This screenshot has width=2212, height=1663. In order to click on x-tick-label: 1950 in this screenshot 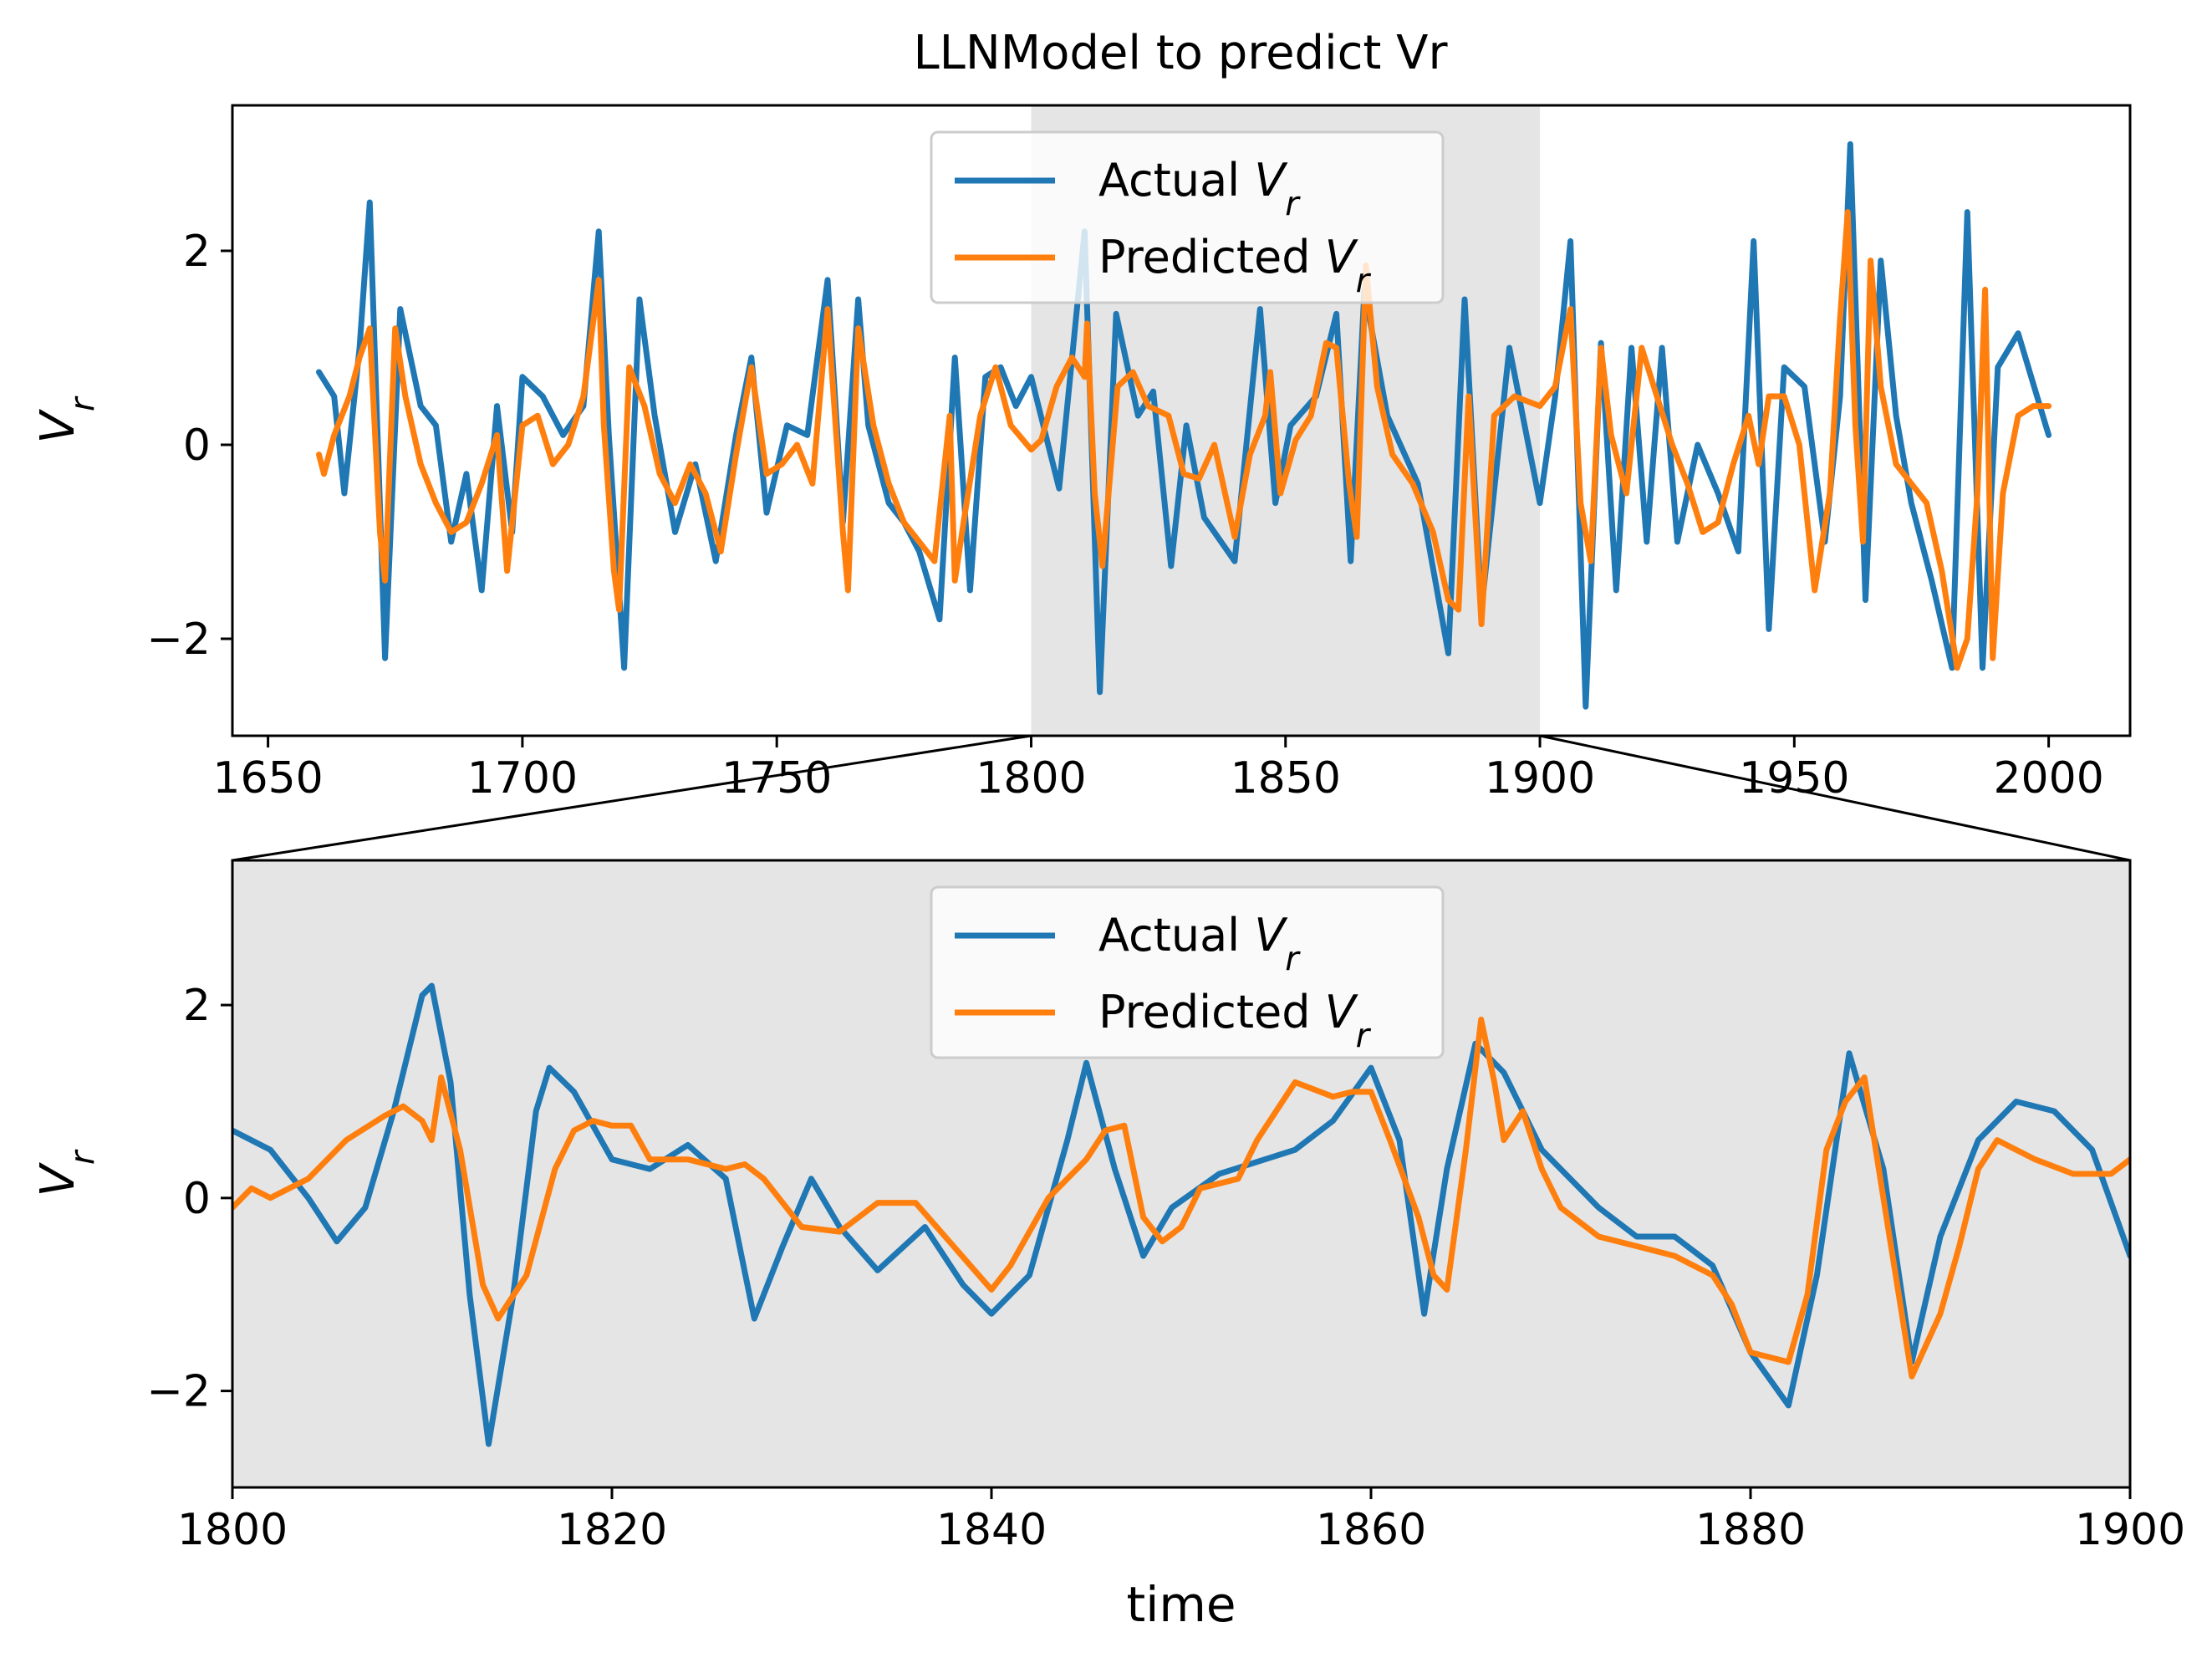, I will do `click(1794, 778)`.